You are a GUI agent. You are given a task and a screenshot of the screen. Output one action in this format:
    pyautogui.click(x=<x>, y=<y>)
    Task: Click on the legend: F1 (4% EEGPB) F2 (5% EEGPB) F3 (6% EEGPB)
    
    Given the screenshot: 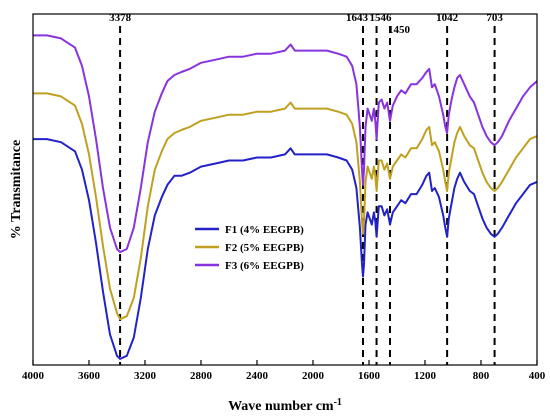 What is the action you would take?
    pyautogui.click(x=249, y=248)
    